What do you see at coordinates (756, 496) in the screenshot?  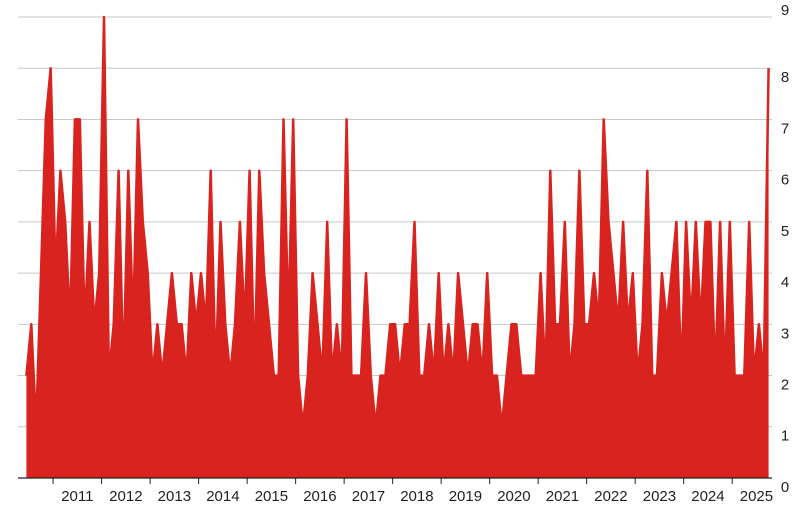 I see `x-tick-label: 2025` at bounding box center [756, 496].